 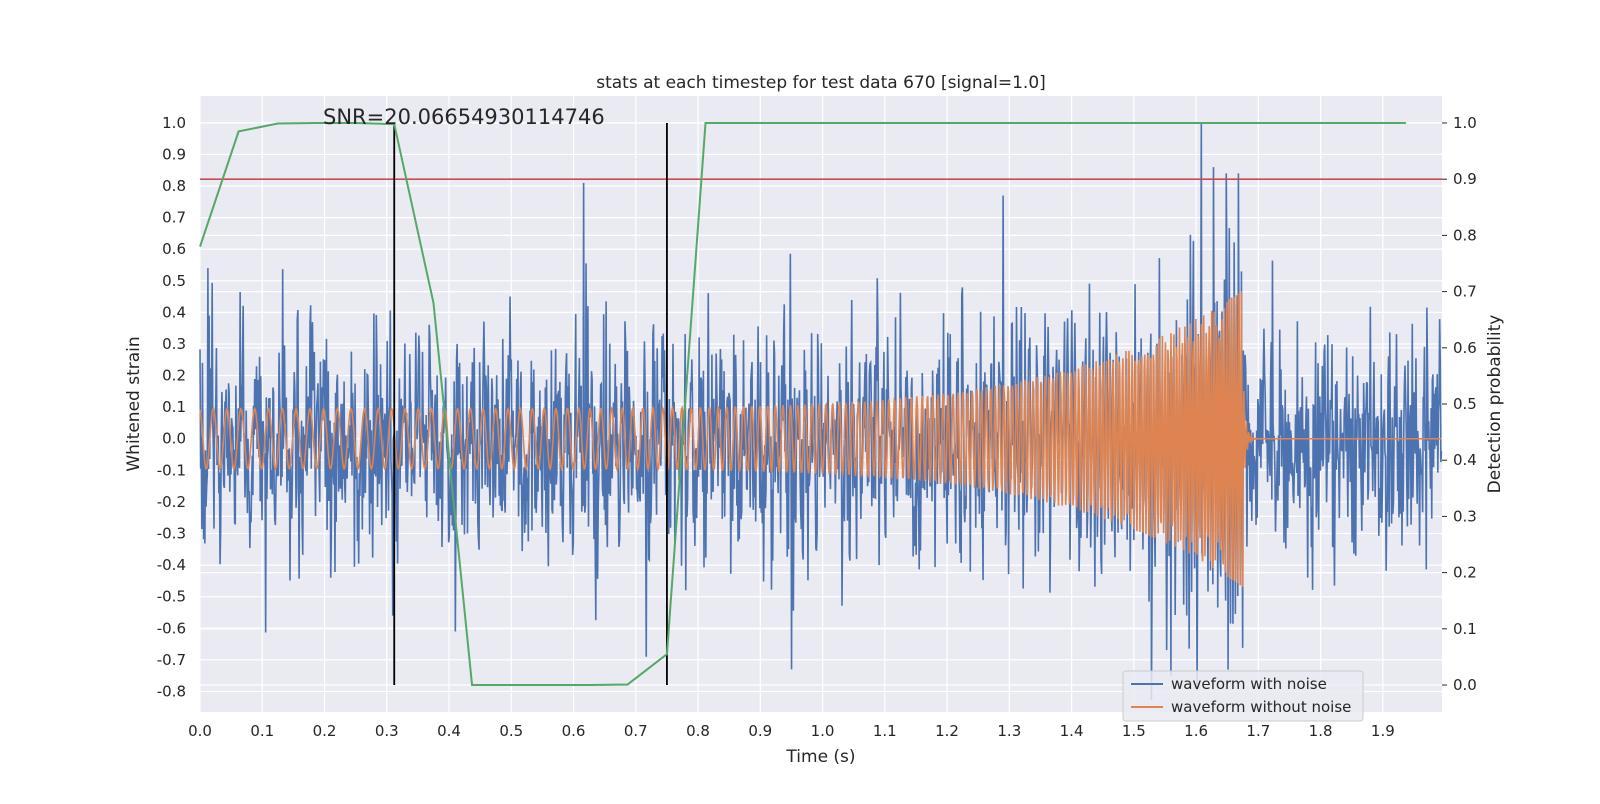 I want to click on y-left-tick-label: 0.5, so click(x=174, y=281).